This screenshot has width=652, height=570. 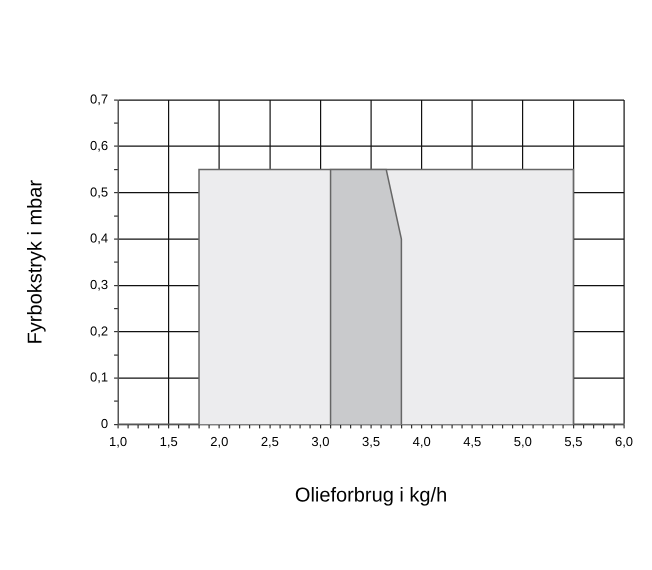 What do you see at coordinates (99, 330) in the screenshot?
I see `y-tick-label: 0,2` at bounding box center [99, 330].